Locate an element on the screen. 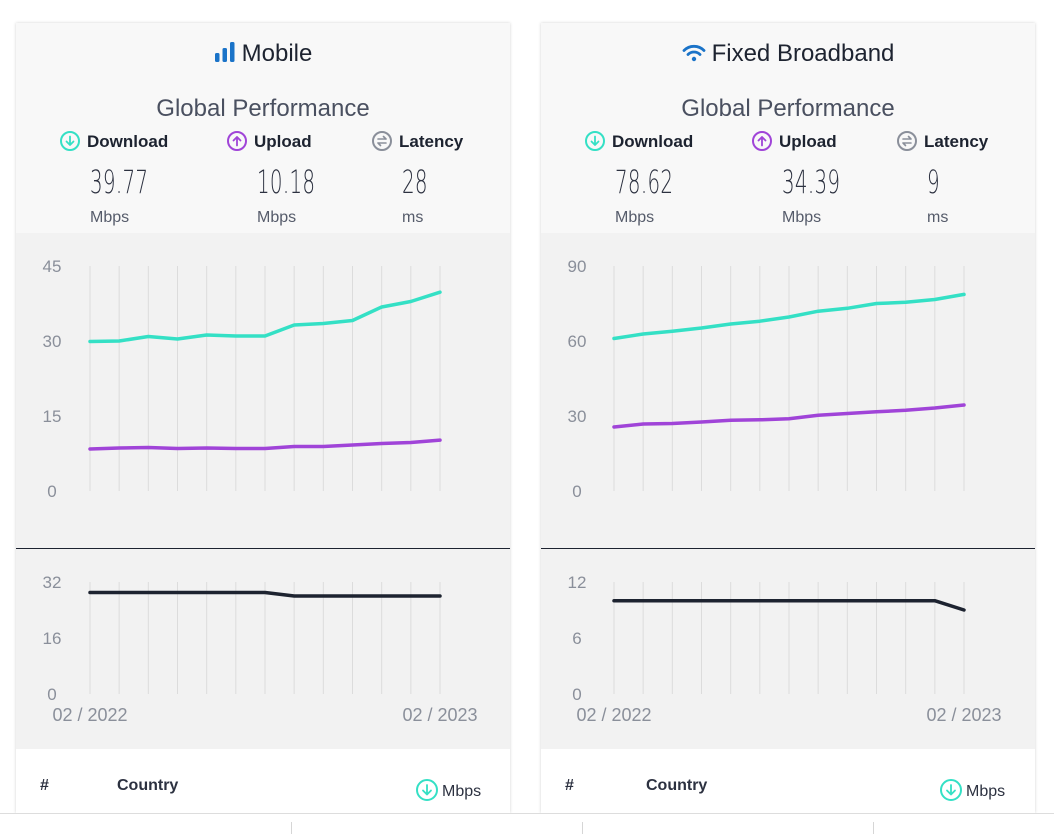  upload-metric: Upload 10.18 Mbps is located at coordinates (297, 178).